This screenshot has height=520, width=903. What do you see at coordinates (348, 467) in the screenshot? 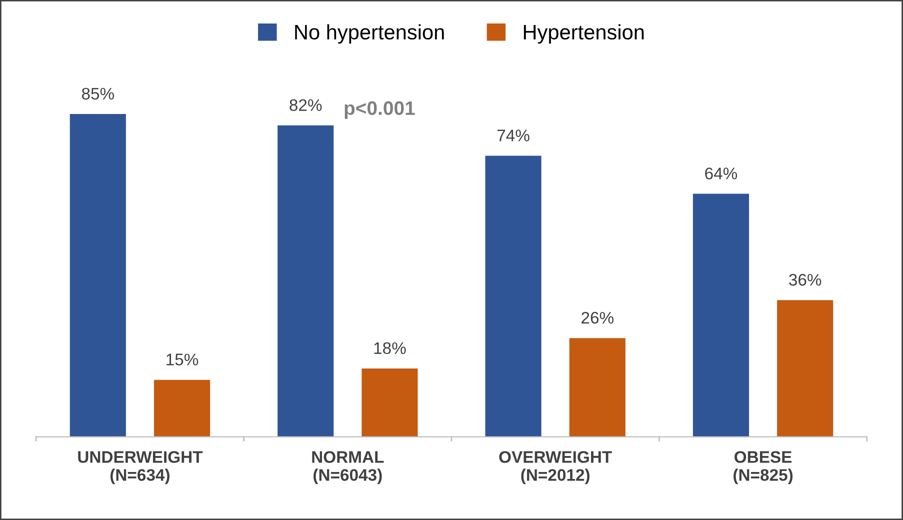
I see `x-tick-label: NORMAL (N=6043)` at bounding box center [348, 467].